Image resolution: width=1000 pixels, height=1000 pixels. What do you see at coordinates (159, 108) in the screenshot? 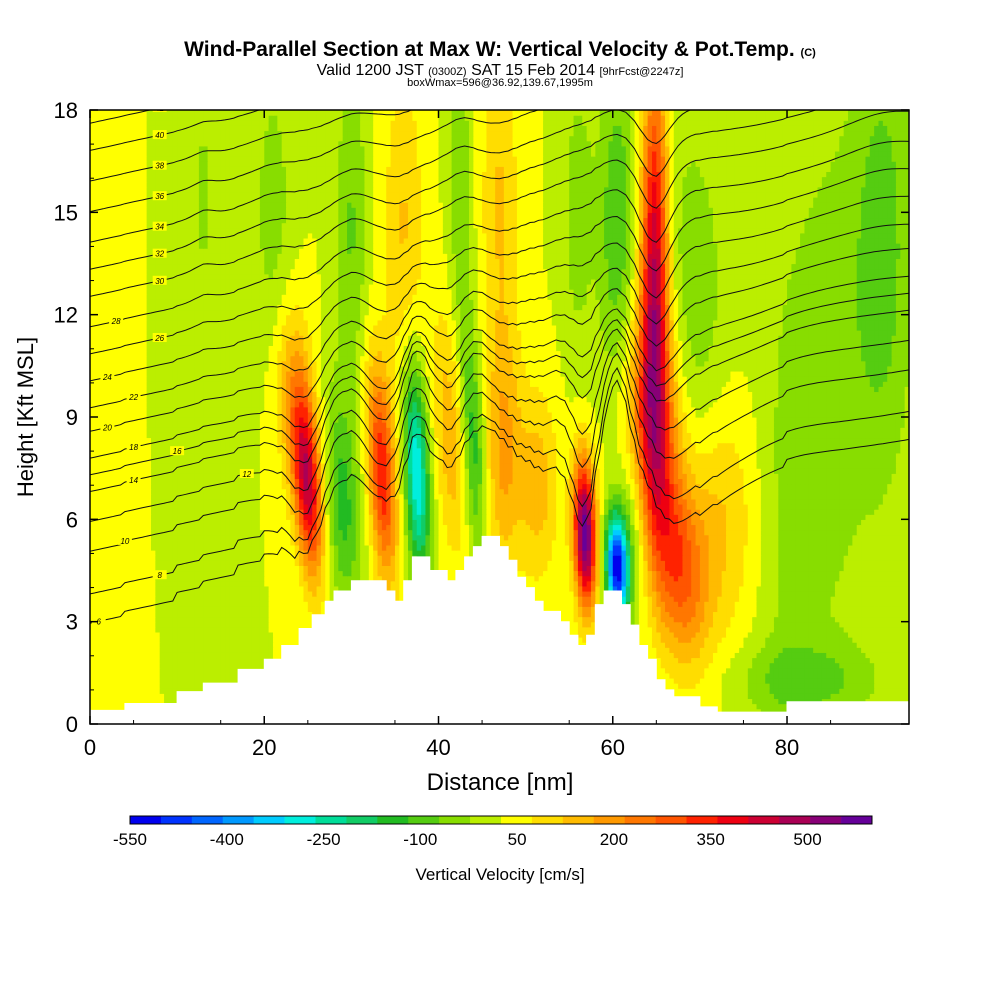
I see `theta-contour-label: 42` at bounding box center [159, 108].